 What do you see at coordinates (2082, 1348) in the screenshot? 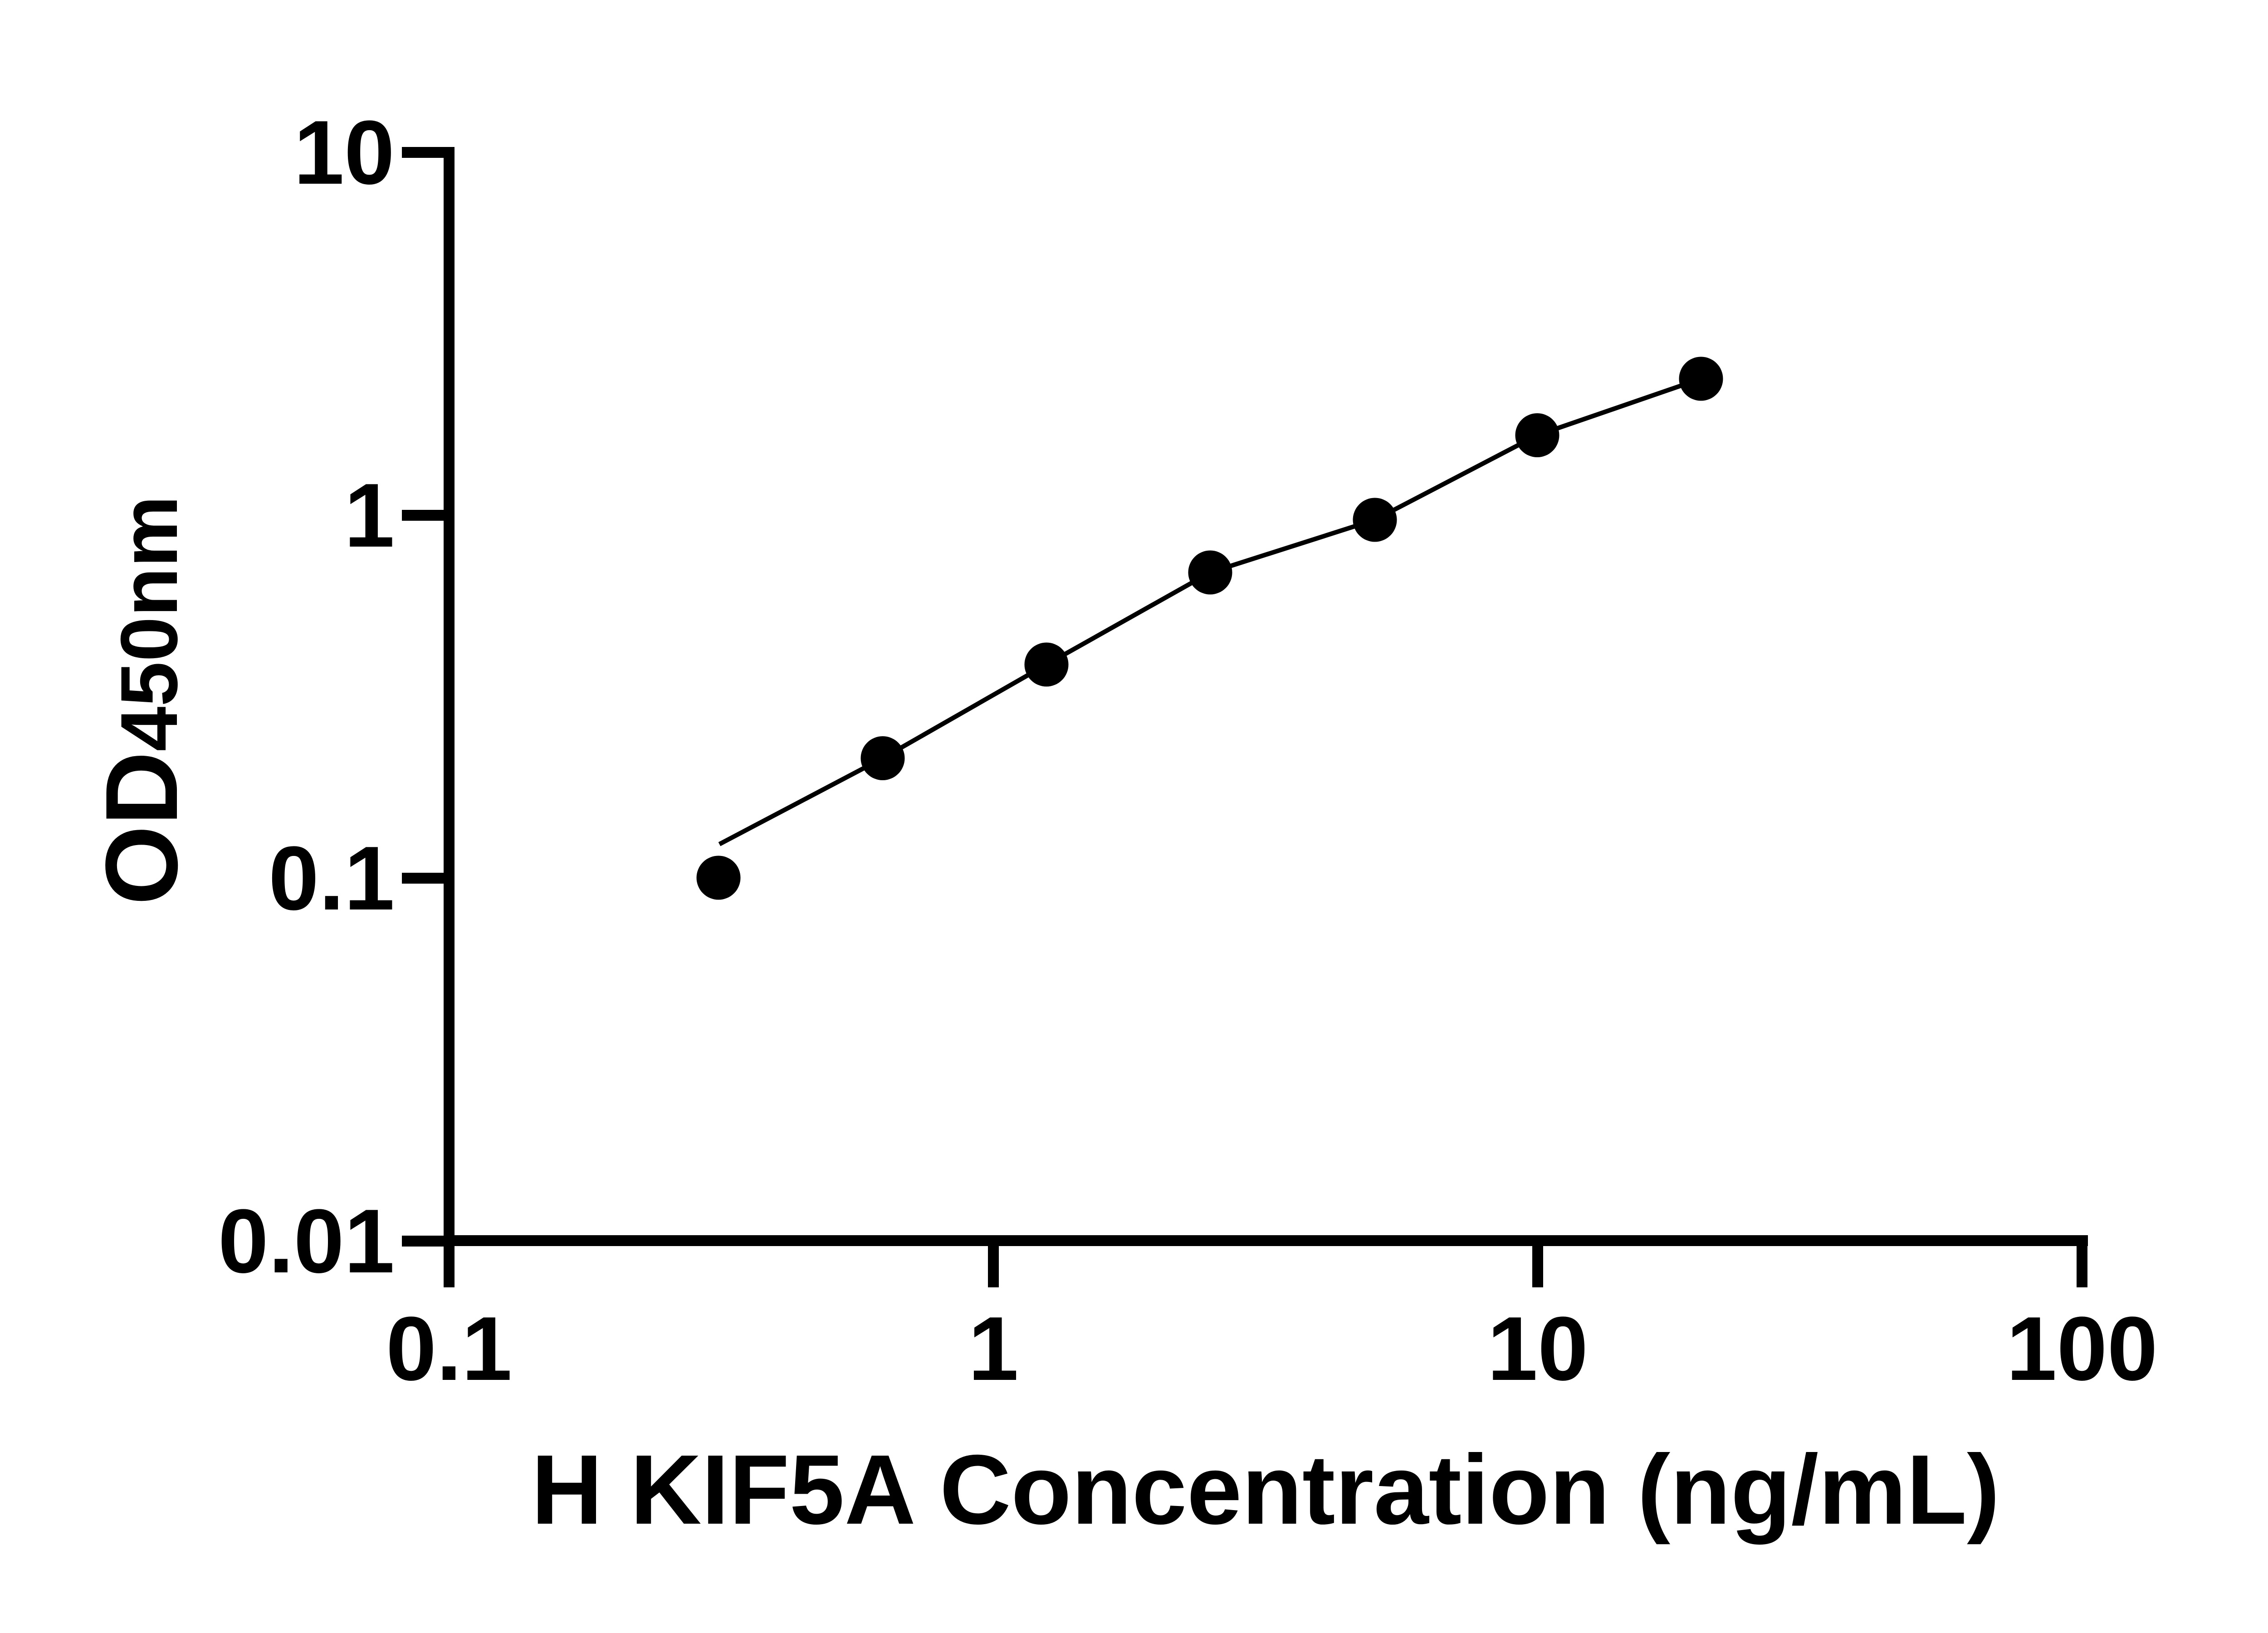
I see `svg-text: 100` at bounding box center [2082, 1348].